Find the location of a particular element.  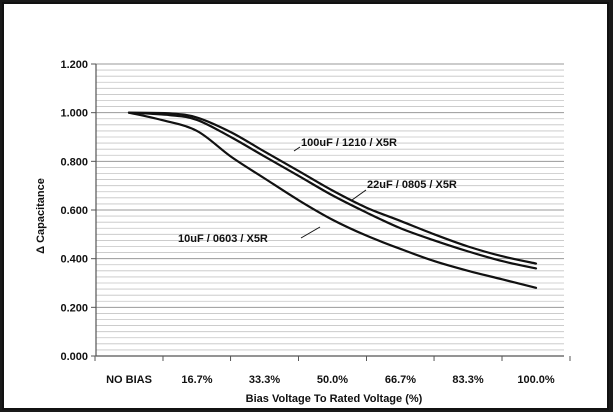

x-axis-title: Bias Voltage To Rated Voltage (%) is located at coordinates (334, 399).